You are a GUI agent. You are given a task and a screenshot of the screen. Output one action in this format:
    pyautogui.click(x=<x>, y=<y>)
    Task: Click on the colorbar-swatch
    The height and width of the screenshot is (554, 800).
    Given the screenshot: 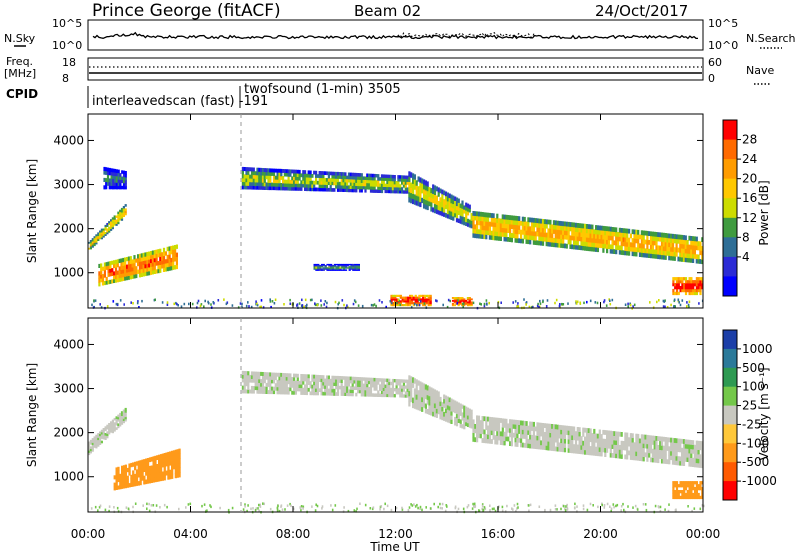 What is the action you would take?
    pyautogui.click(x=730, y=208)
    